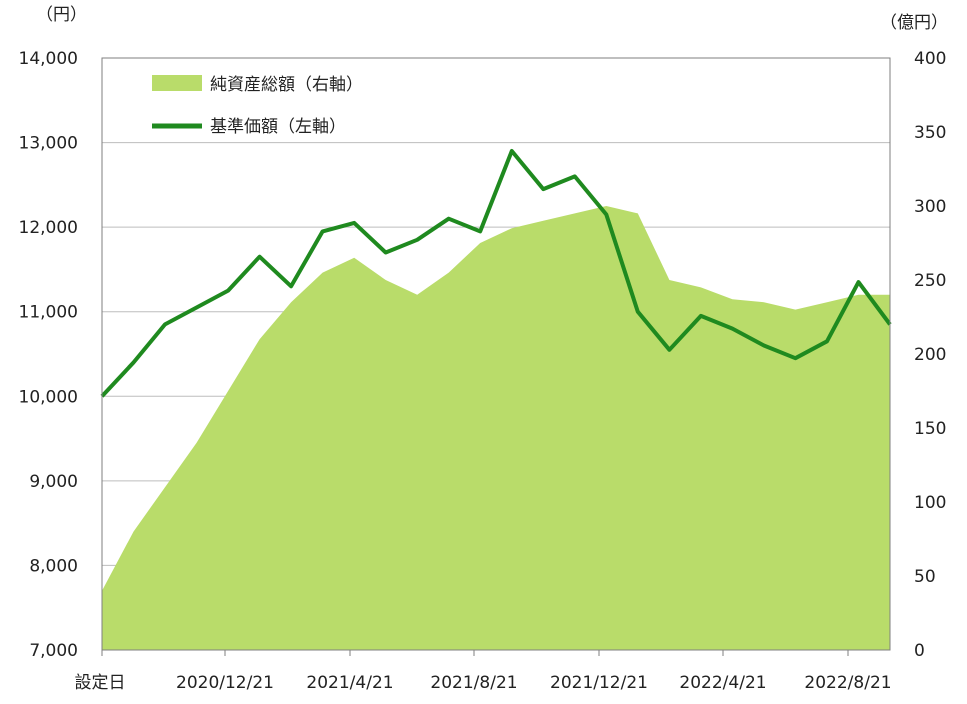 Image resolution: width=967 pixels, height=704 pixels. I want to click on x-tick-label: 2021/4/21, so click(349, 683).